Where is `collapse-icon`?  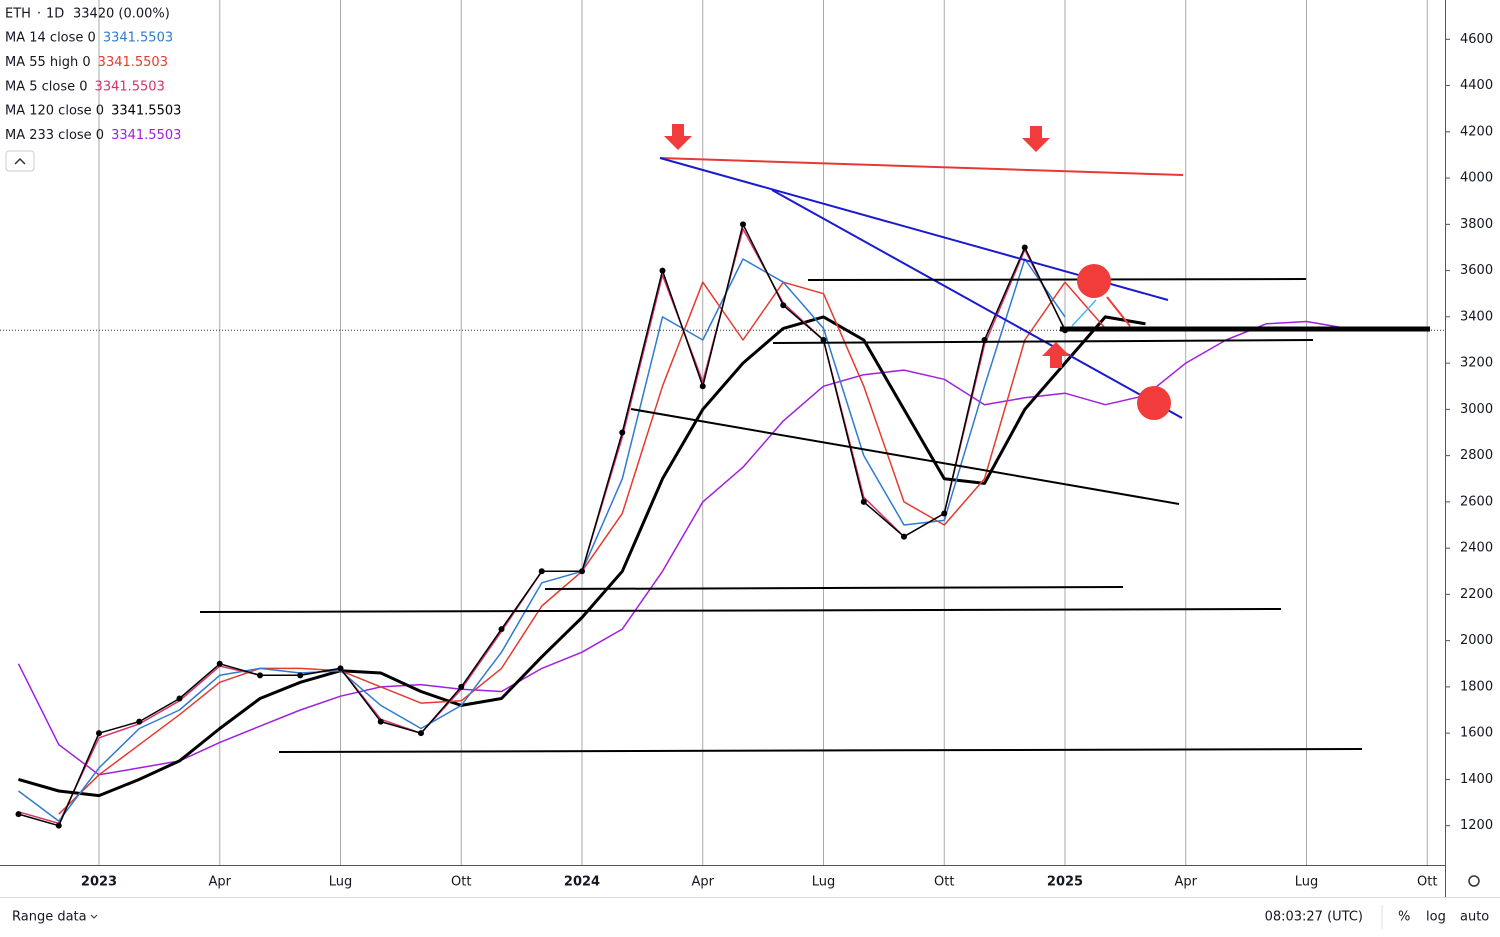
collapse-icon is located at coordinates (20, 161).